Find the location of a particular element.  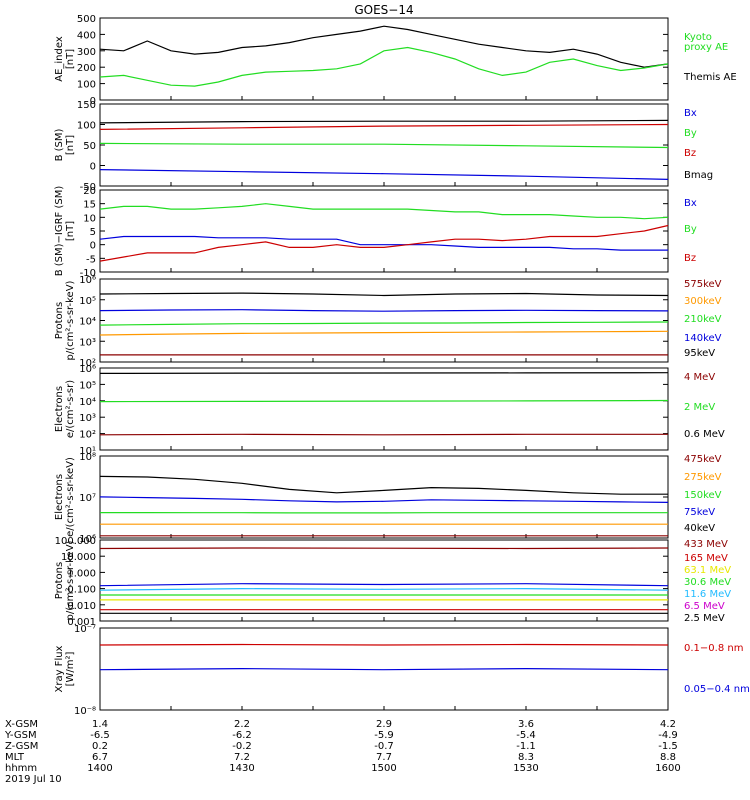

panel-2: 150 100 50 0 -50 B (SM) [nT] Bx By Bz Bmag is located at coordinates (383, 146).